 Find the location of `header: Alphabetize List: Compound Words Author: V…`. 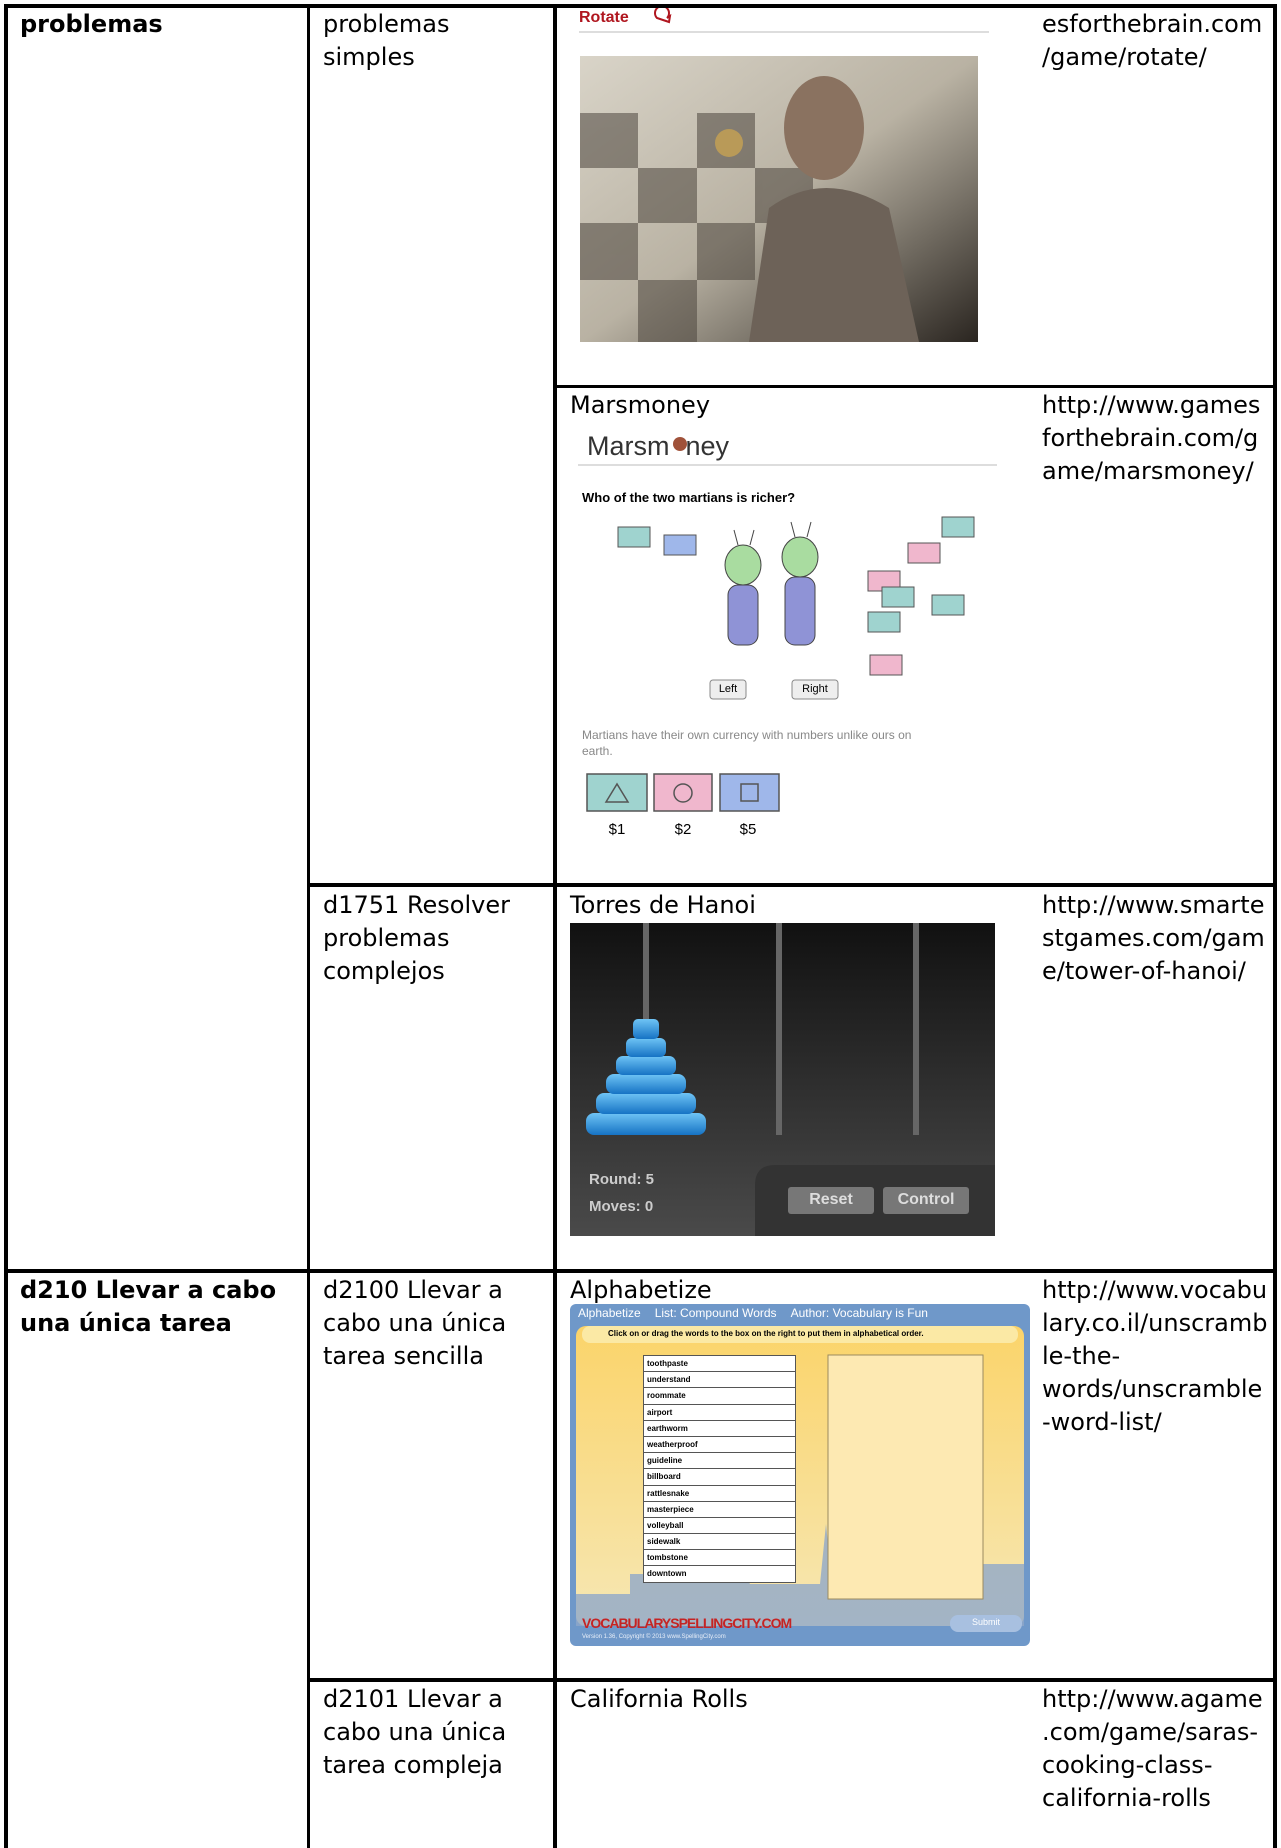

header: Alphabetize List: Compound Words Author: V… is located at coordinates (753, 1313).